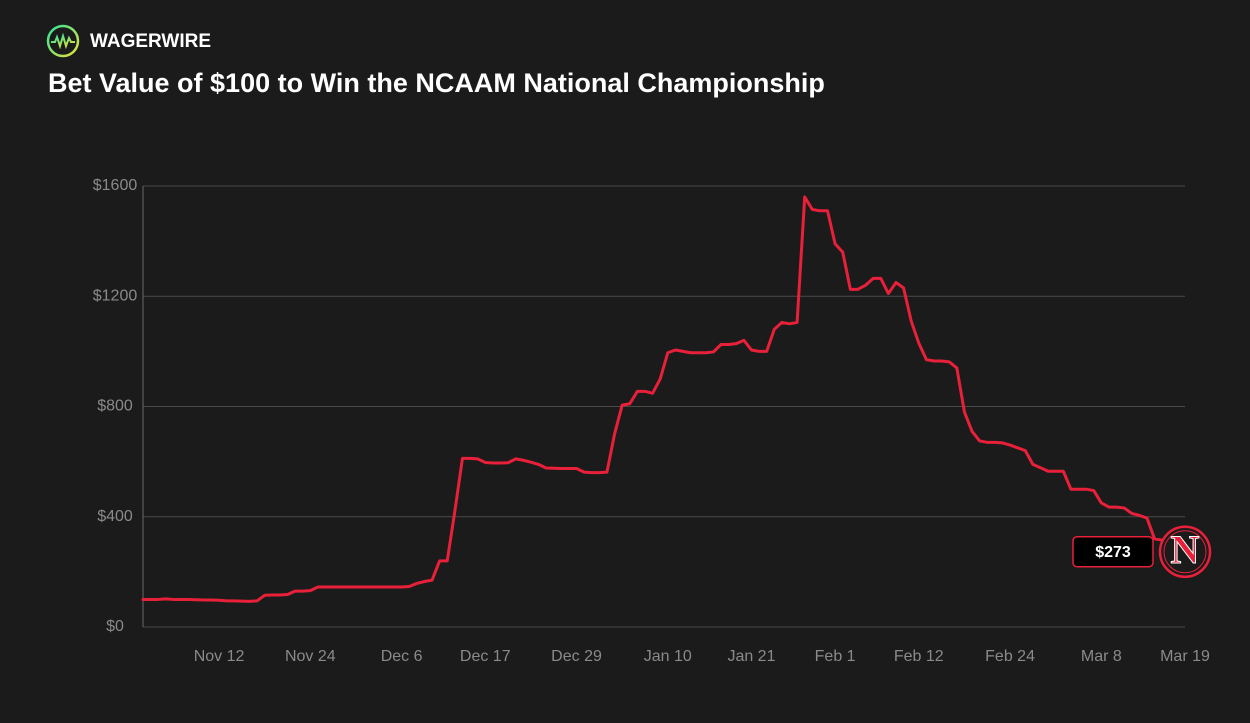 Image resolution: width=1250 pixels, height=723 pixels. I want to click on x-tick-label: Mar 8, so click(1101, 656).